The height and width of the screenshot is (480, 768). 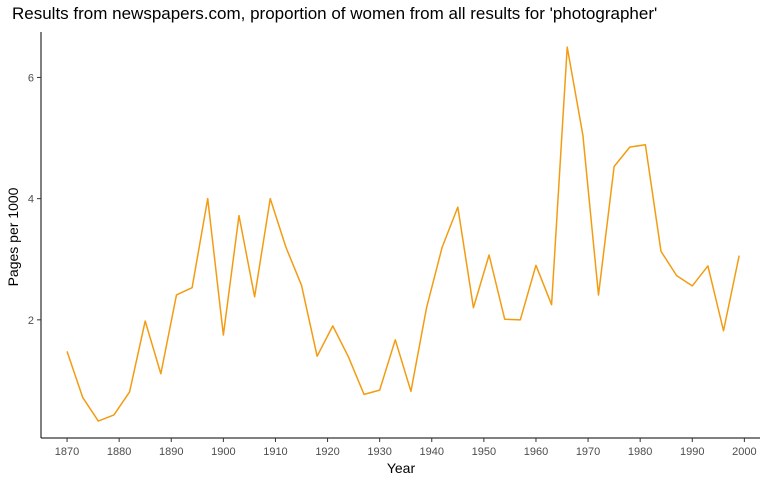 What do you see at coordinates (588, 452) in the screenshot?
I see `x-tick-label: 1970` at bounding box center [588, 452].